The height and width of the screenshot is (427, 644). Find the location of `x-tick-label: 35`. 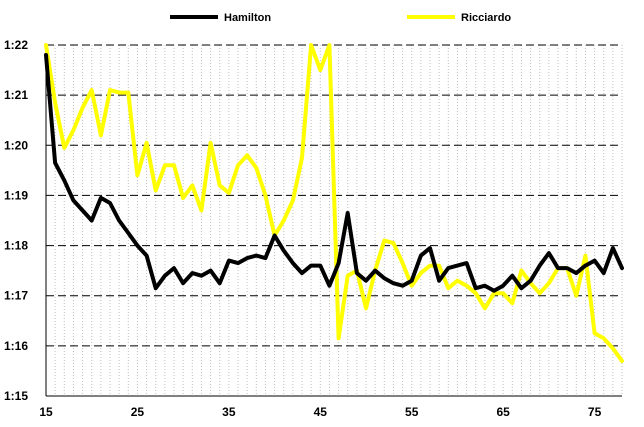

x-tick-label: 35 is located at coordinates (229, 412).